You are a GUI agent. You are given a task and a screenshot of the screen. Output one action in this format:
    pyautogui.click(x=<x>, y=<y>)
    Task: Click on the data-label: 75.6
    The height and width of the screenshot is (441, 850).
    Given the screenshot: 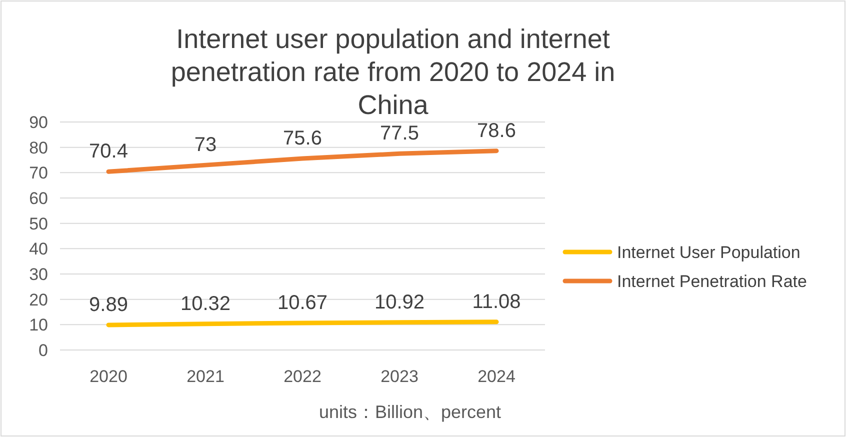 What is the action you would take?
    pyautogui.click(x=302, y=138)
    